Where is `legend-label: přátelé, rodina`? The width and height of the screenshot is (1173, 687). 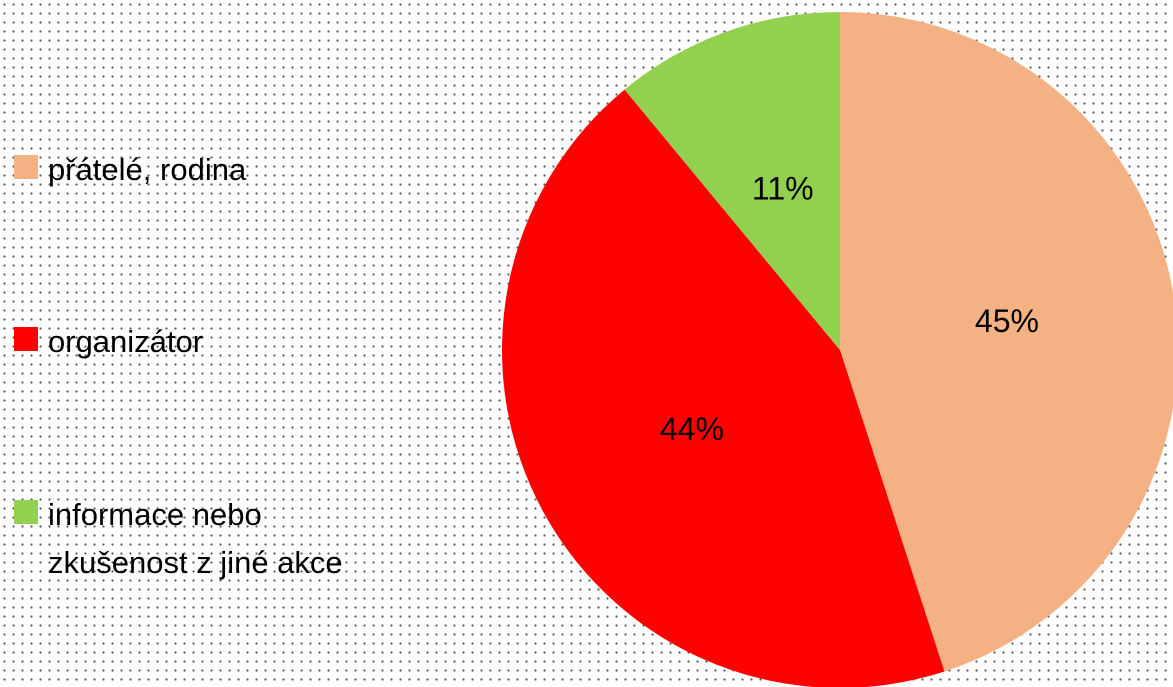 legend-label: přátelé, rodina is located at coordinates (147, 169).